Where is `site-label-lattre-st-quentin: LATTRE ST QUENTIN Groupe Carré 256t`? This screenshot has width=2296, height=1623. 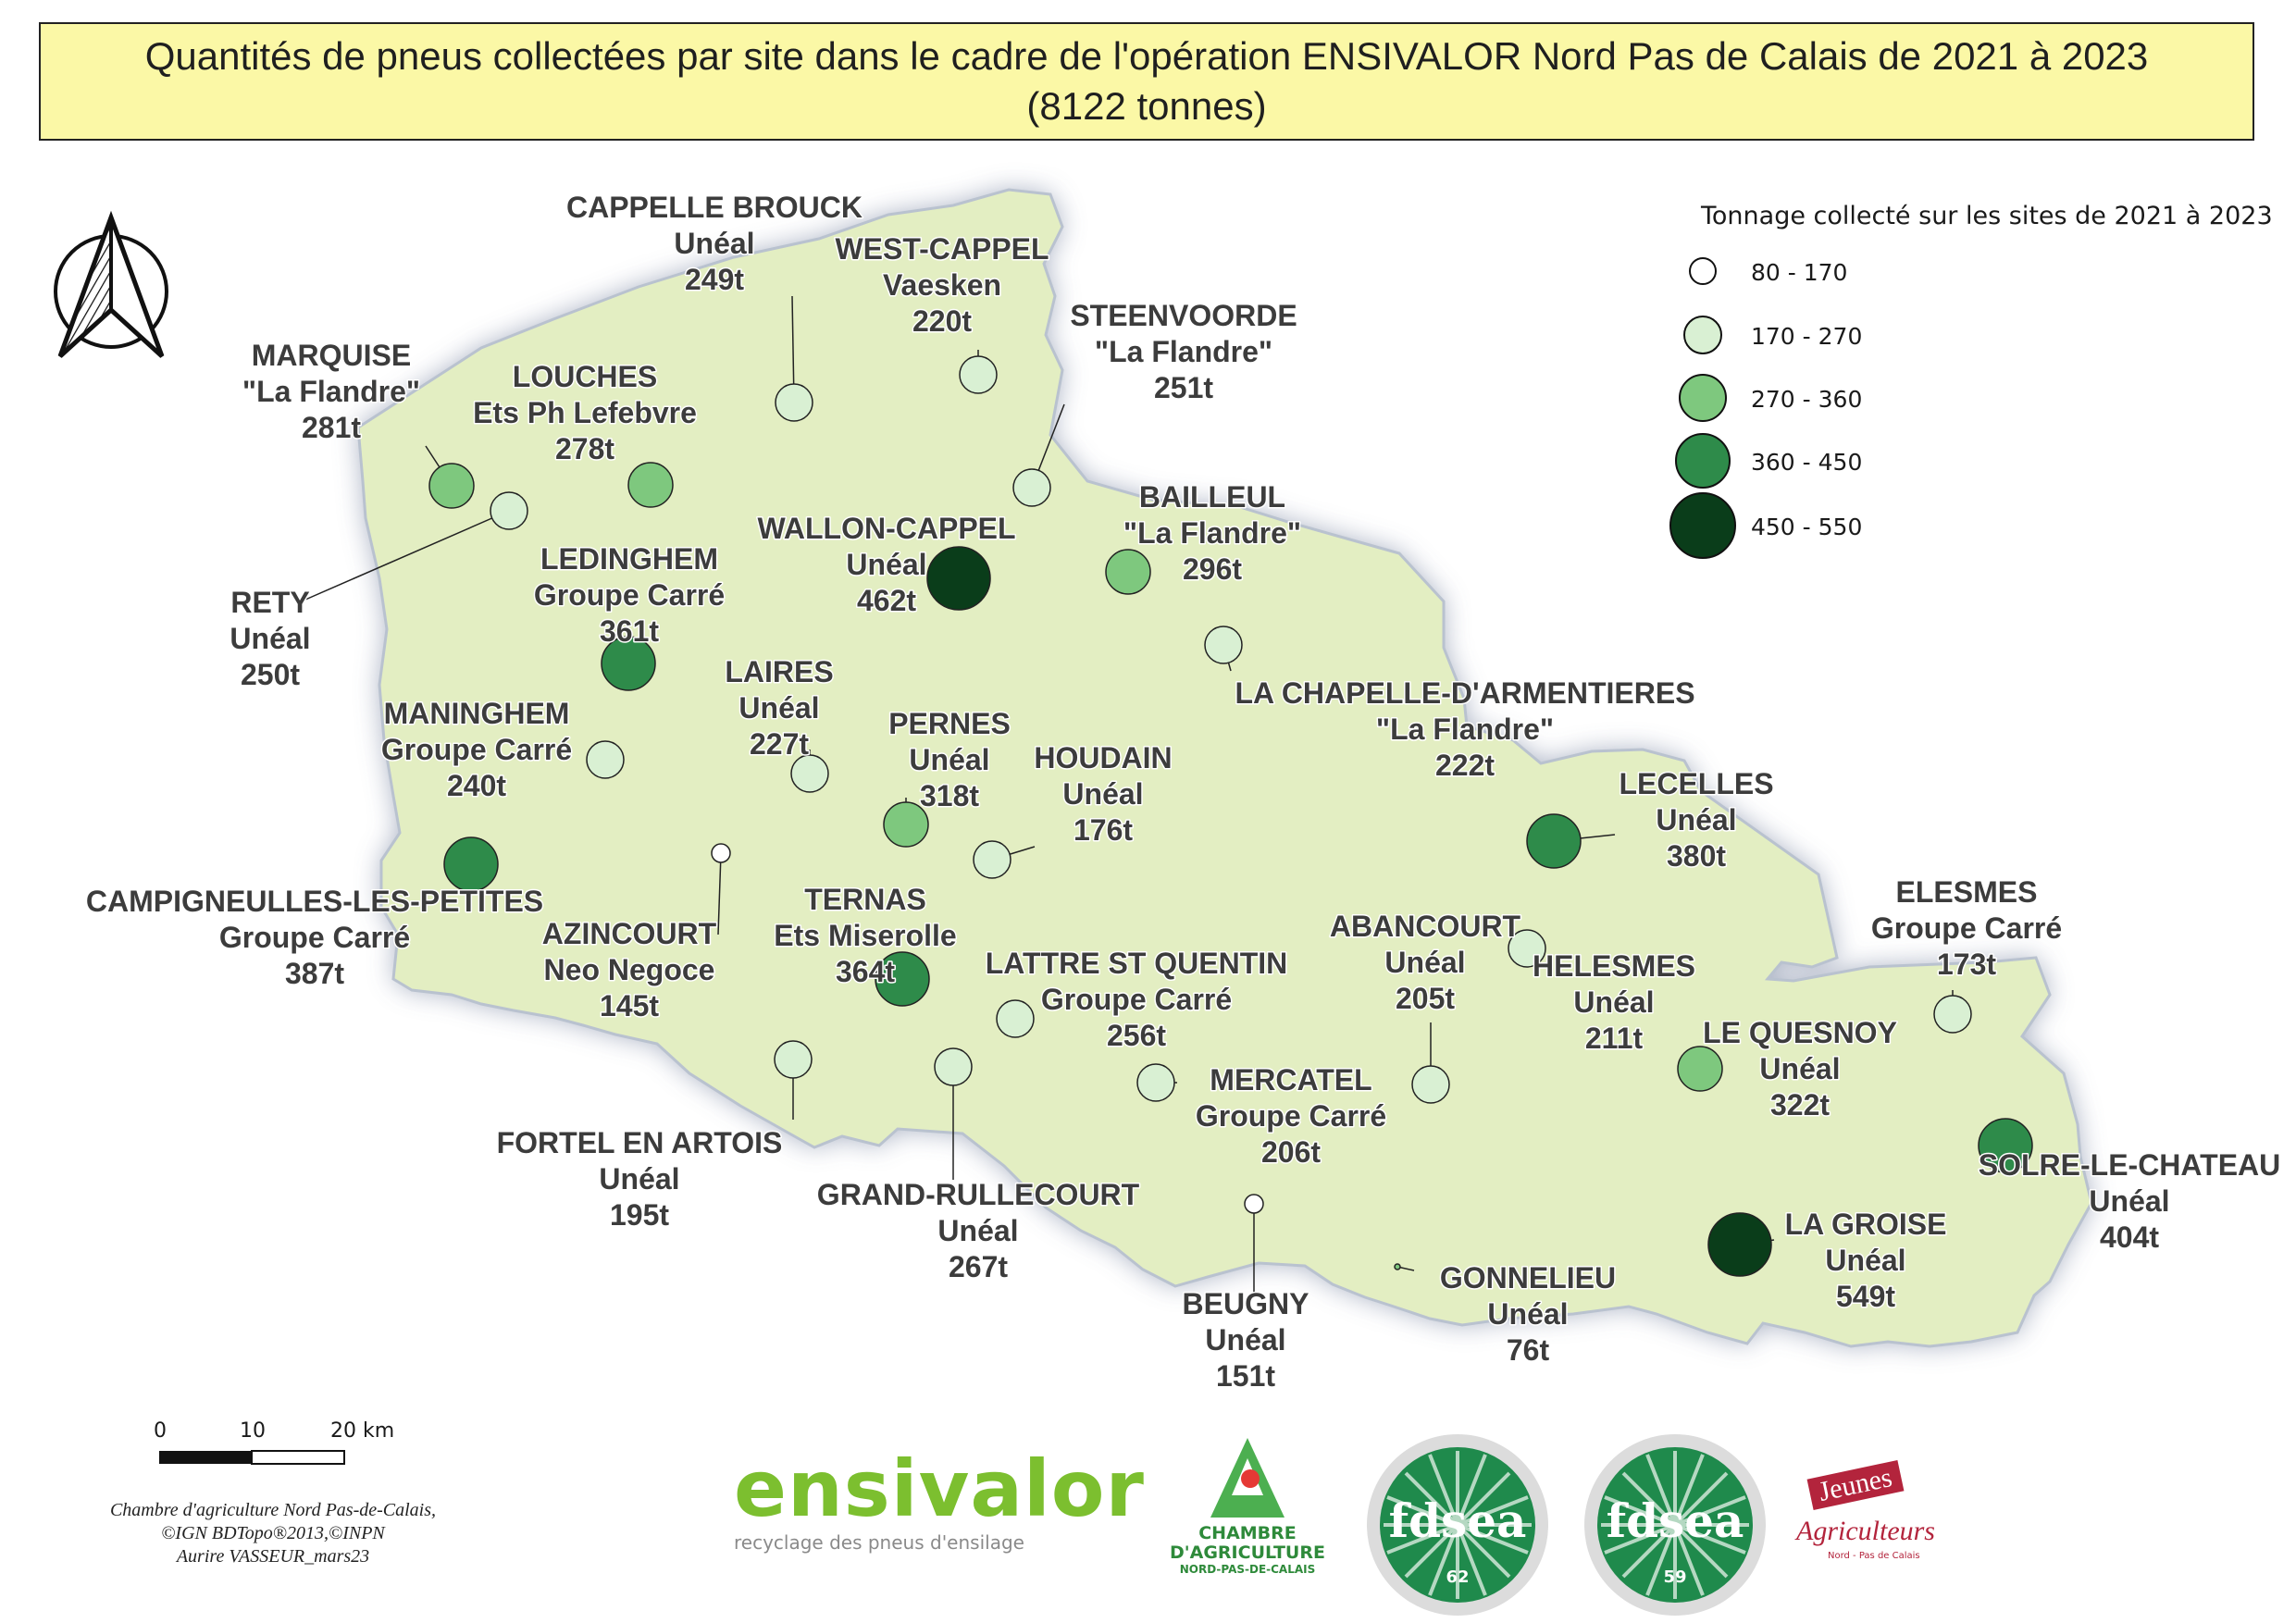
site-label-lattre-st-quentin: LATTRE ST QUENTIN Groupe Carré 256t is located at coordinates (1137, 999).